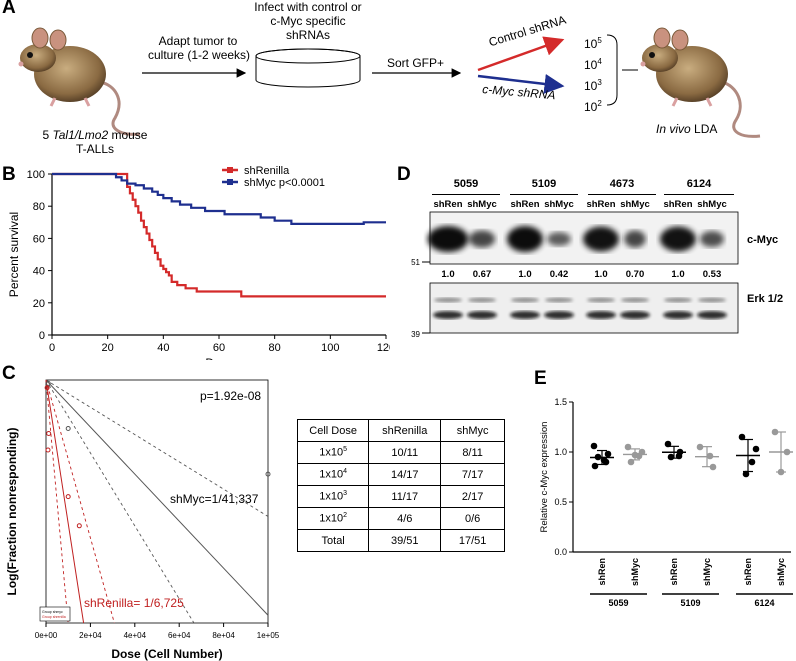 The width and height of the screenshot is (796, 661). Describe the element at coordinates (55, 614) in the screenshot. I see `legend-box` at that location.